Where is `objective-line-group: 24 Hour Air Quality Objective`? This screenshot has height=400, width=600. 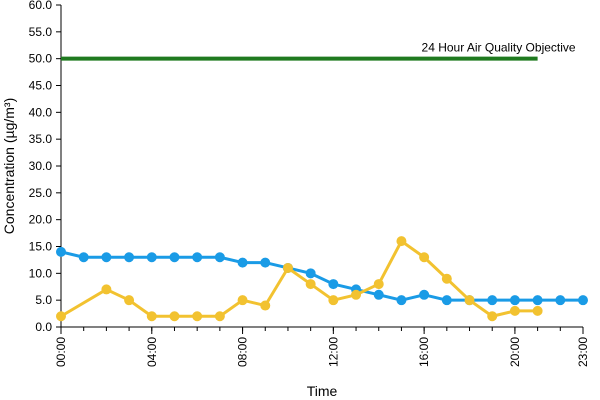 objective-line-group: 24 Hour Air Quality Objective is located at coordinates (318, 51).